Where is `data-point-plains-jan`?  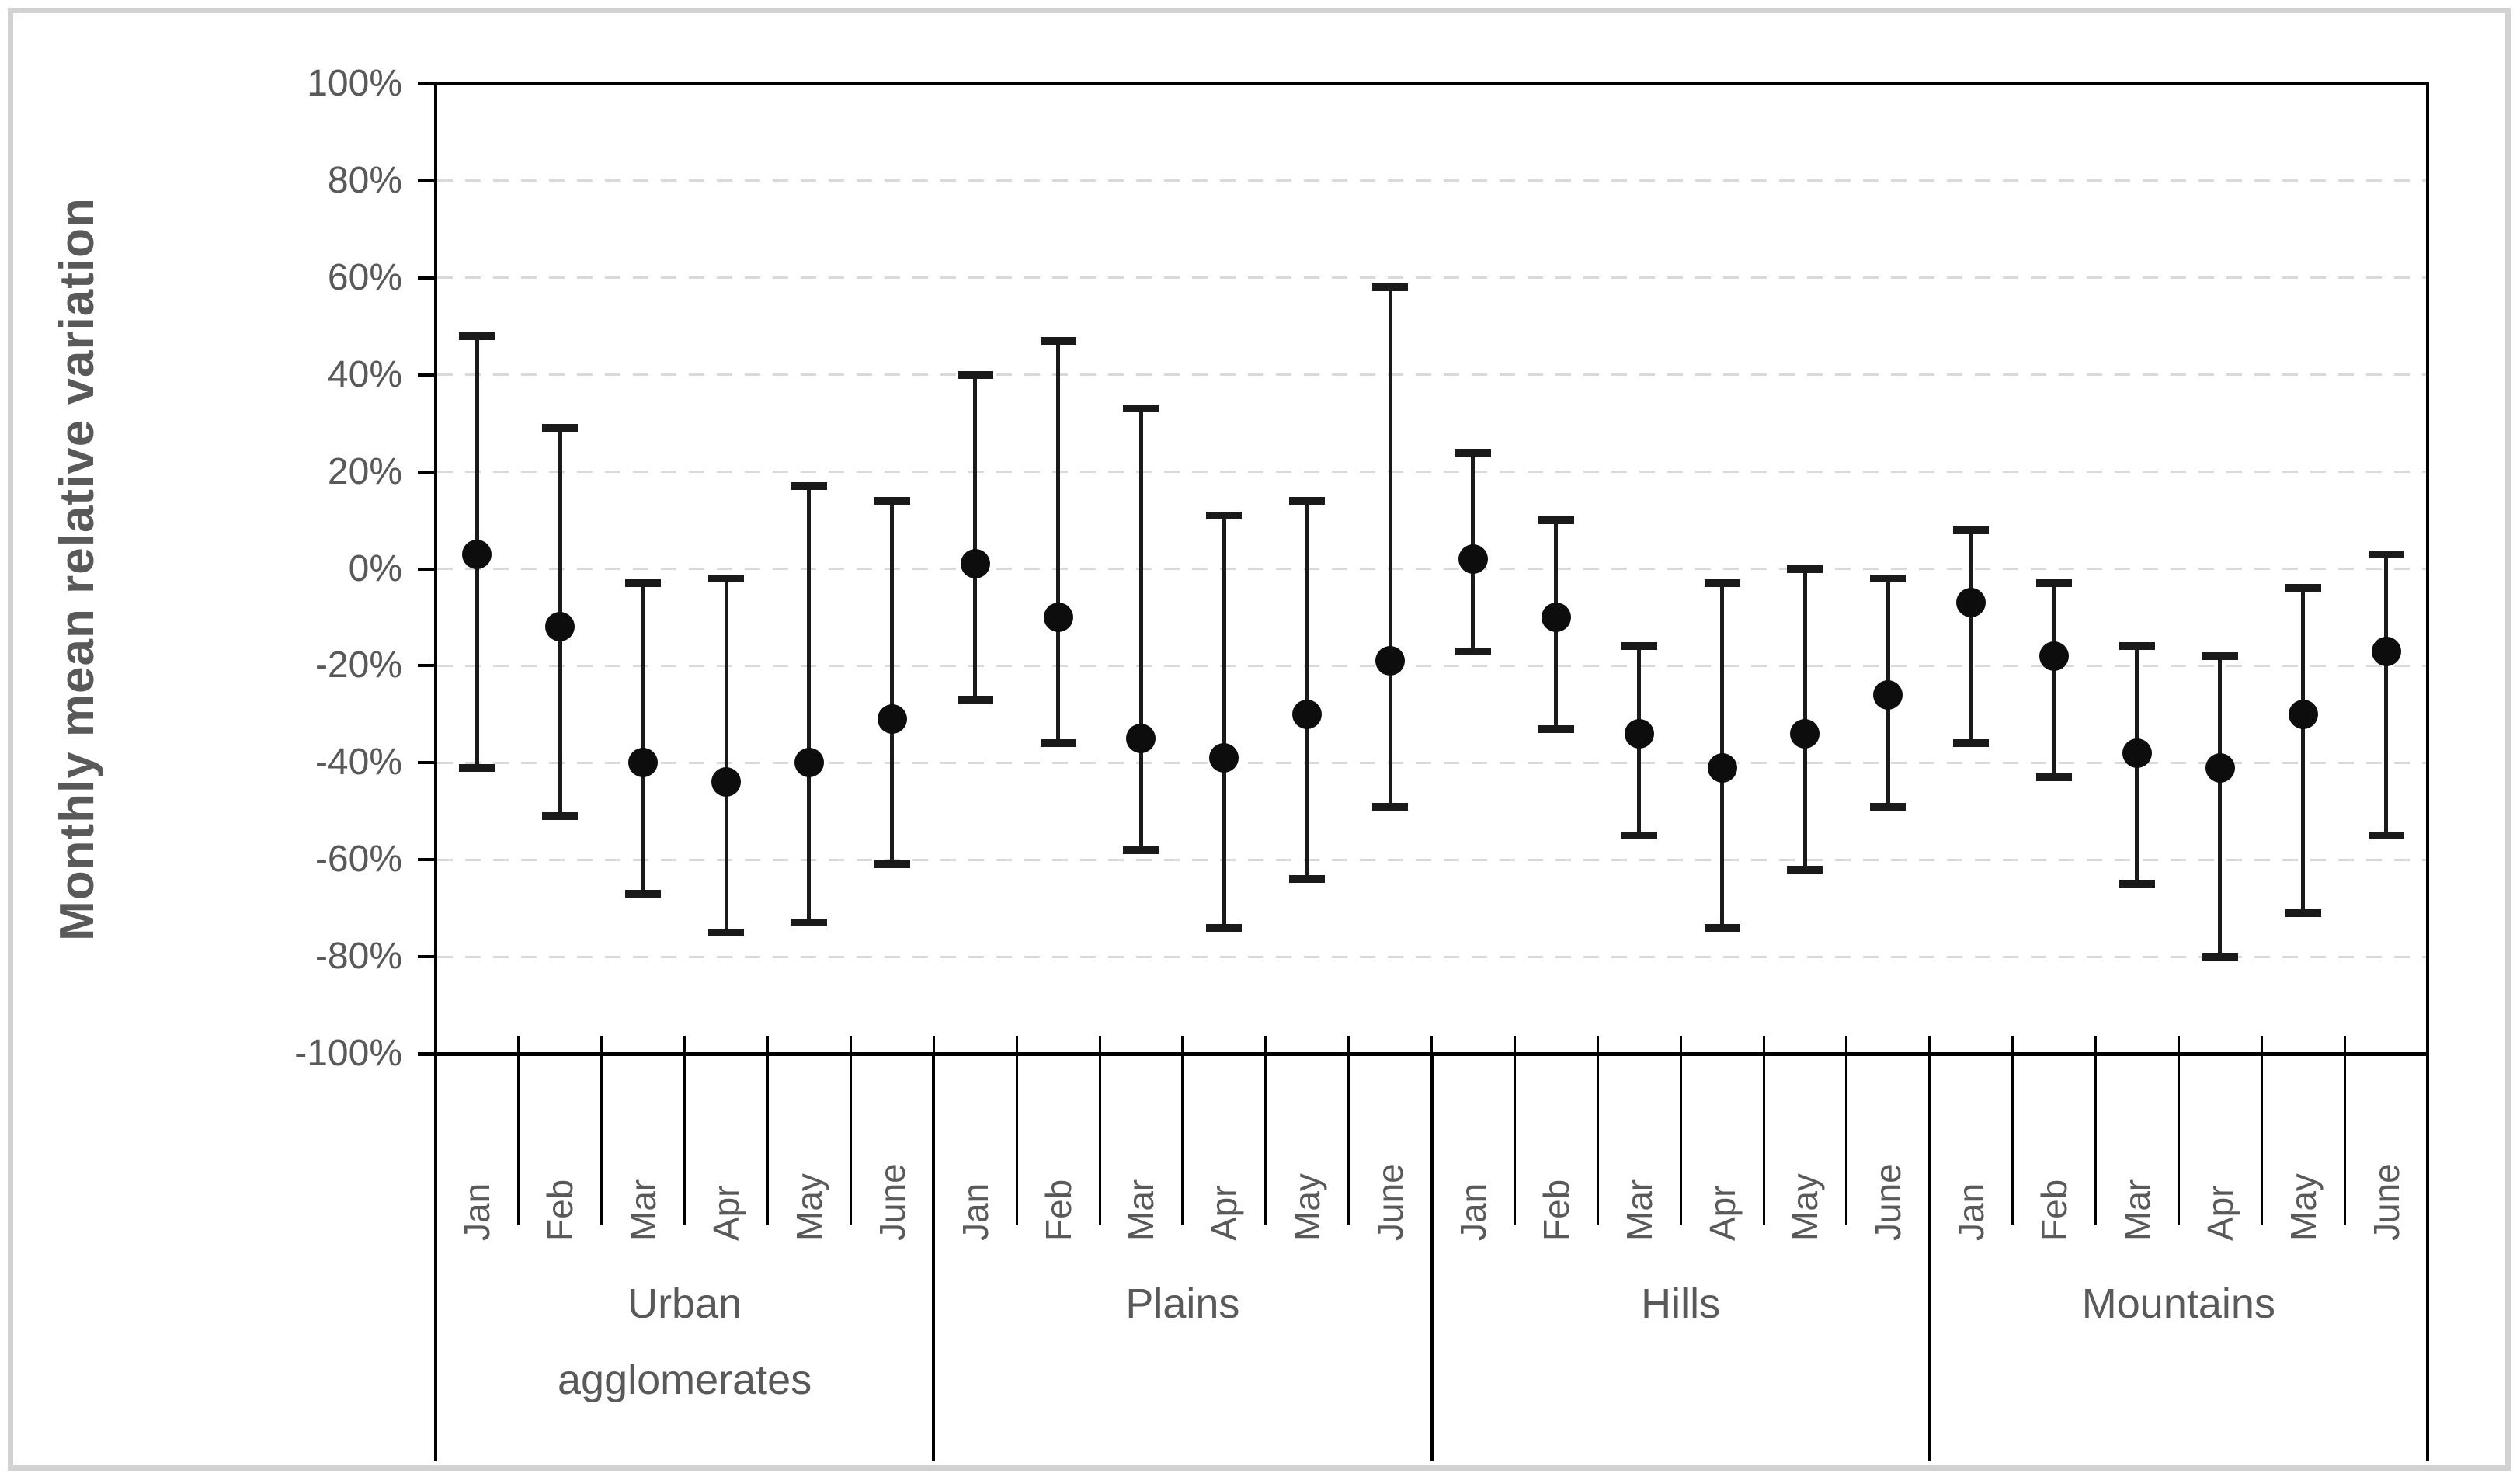 data-point-plains-jan is located at coordinates (975, 564).